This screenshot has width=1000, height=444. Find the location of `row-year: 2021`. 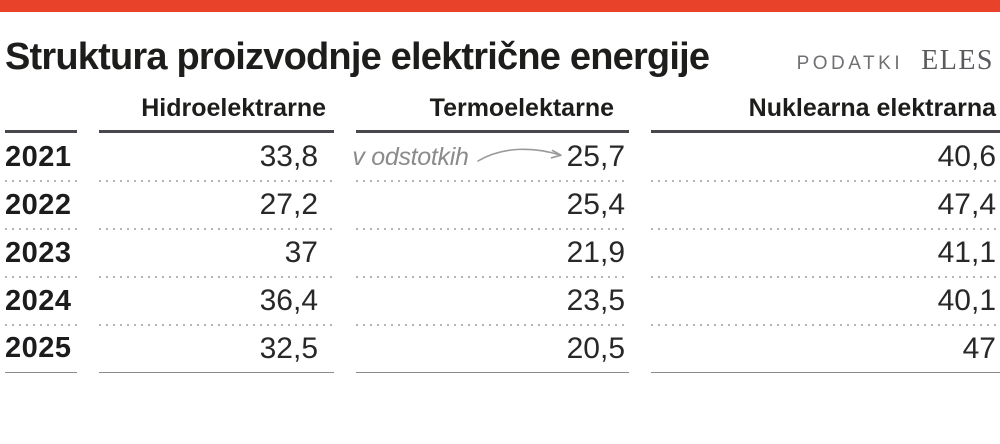

row-year: 2021 is located at coordinates (41, 157).